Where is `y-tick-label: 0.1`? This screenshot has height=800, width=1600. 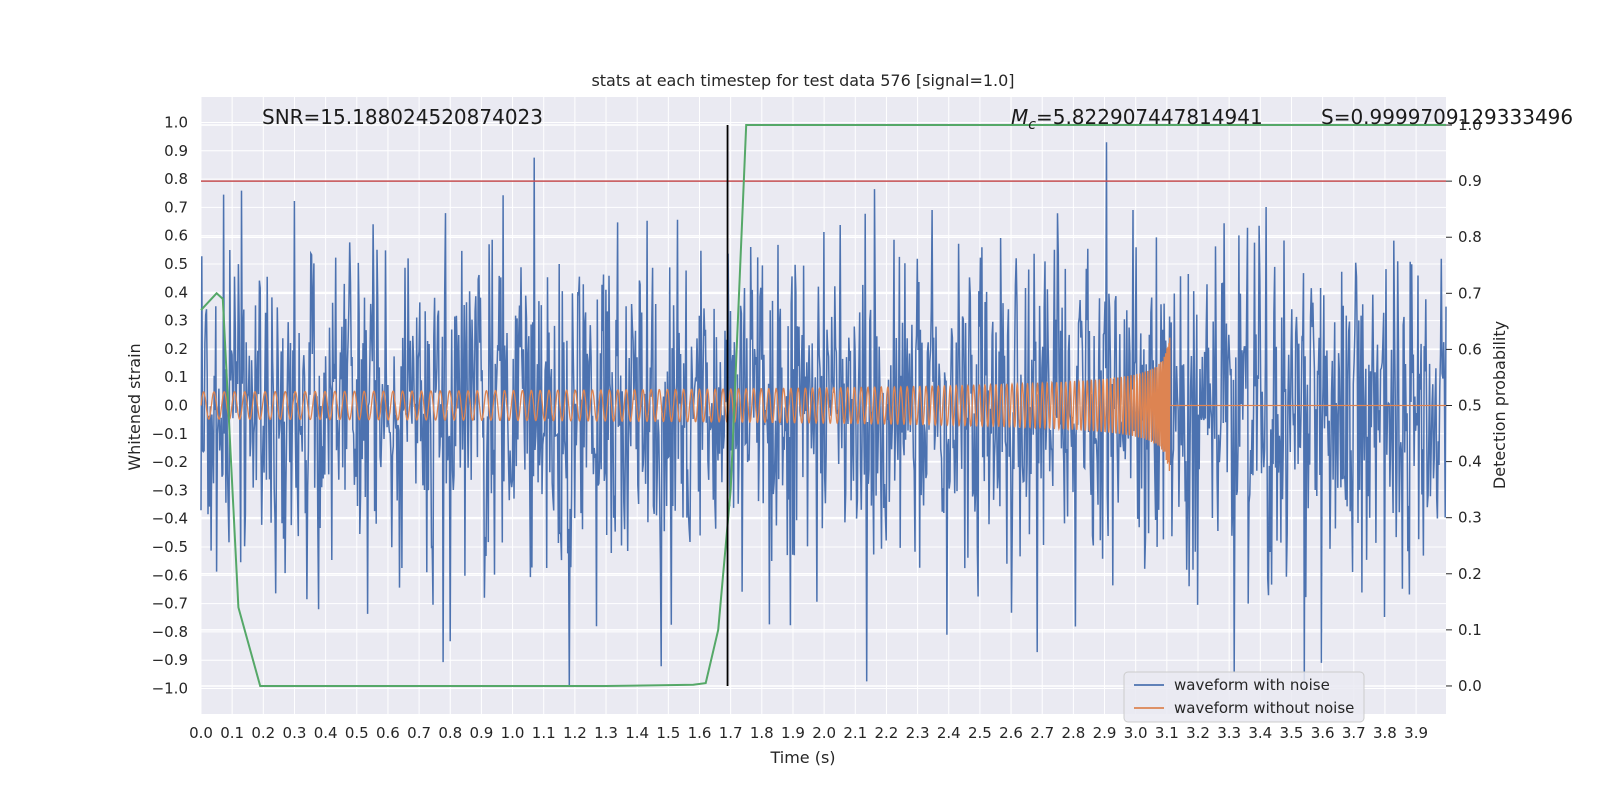 y-tick-label: 0.1 is located at coordinates (176, 377).